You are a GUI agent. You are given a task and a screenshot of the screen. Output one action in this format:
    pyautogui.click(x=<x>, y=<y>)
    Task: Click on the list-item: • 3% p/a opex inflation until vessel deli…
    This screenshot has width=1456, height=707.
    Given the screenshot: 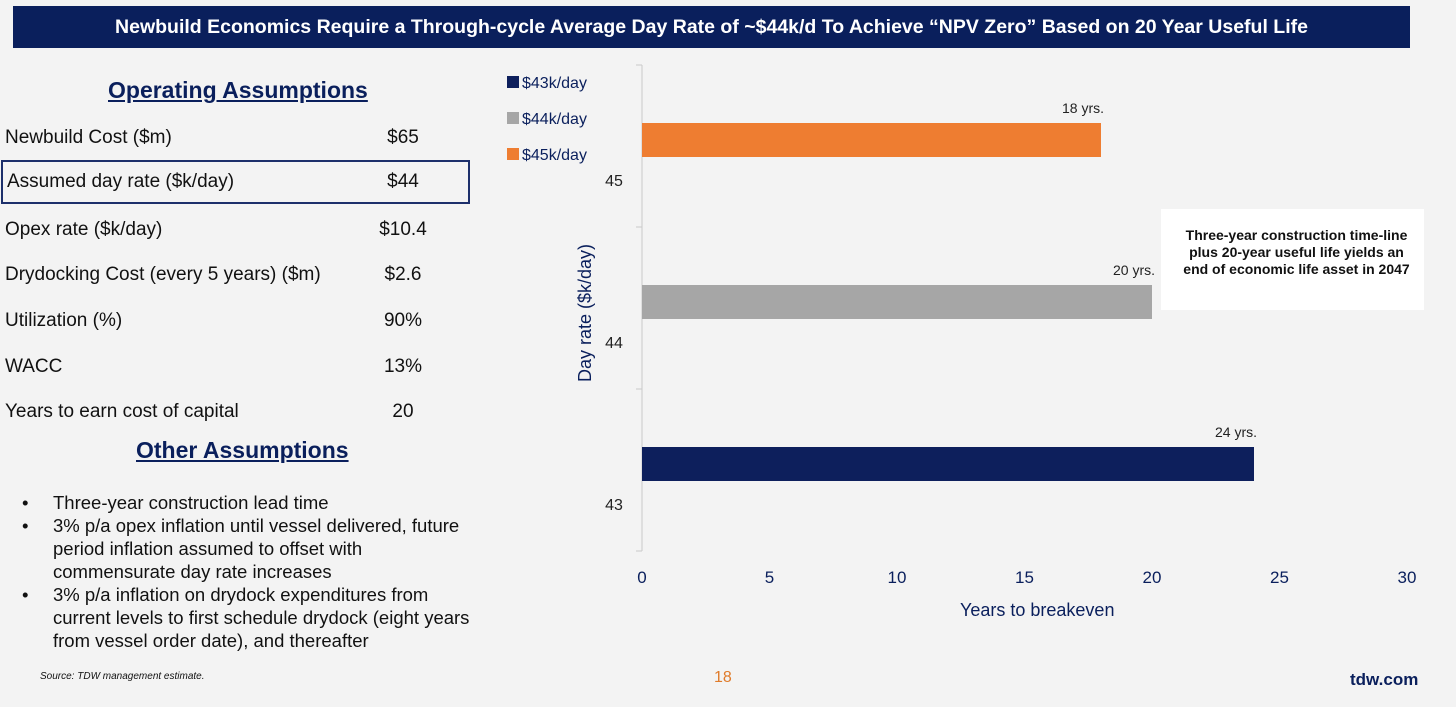 What is the action you would take?
    pyautogui.click(x=247, y=548)
    